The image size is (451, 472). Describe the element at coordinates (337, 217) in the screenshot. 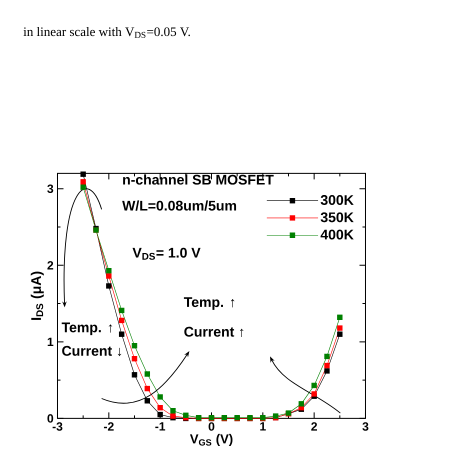

I see `legend-label: 350K` at that location.